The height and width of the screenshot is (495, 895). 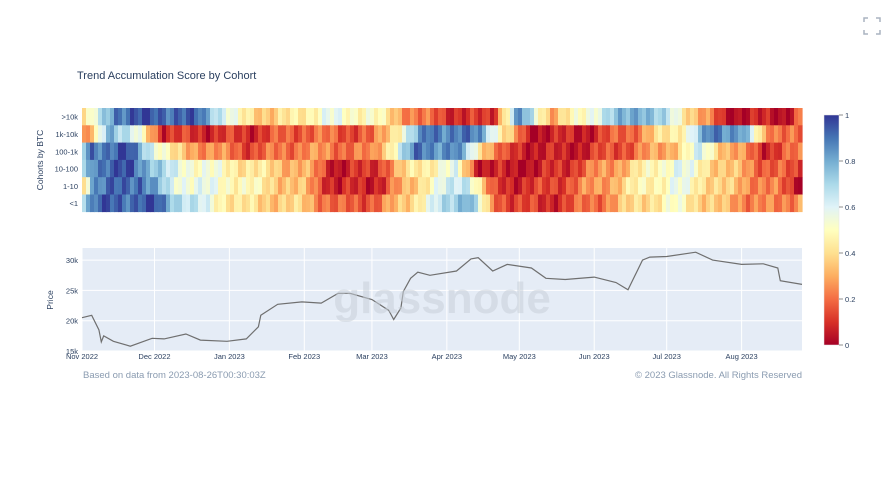 What do you see at coordinates (872, 26) in the screenshot?
I see `expand-icon` at bounding box center [872, 26].